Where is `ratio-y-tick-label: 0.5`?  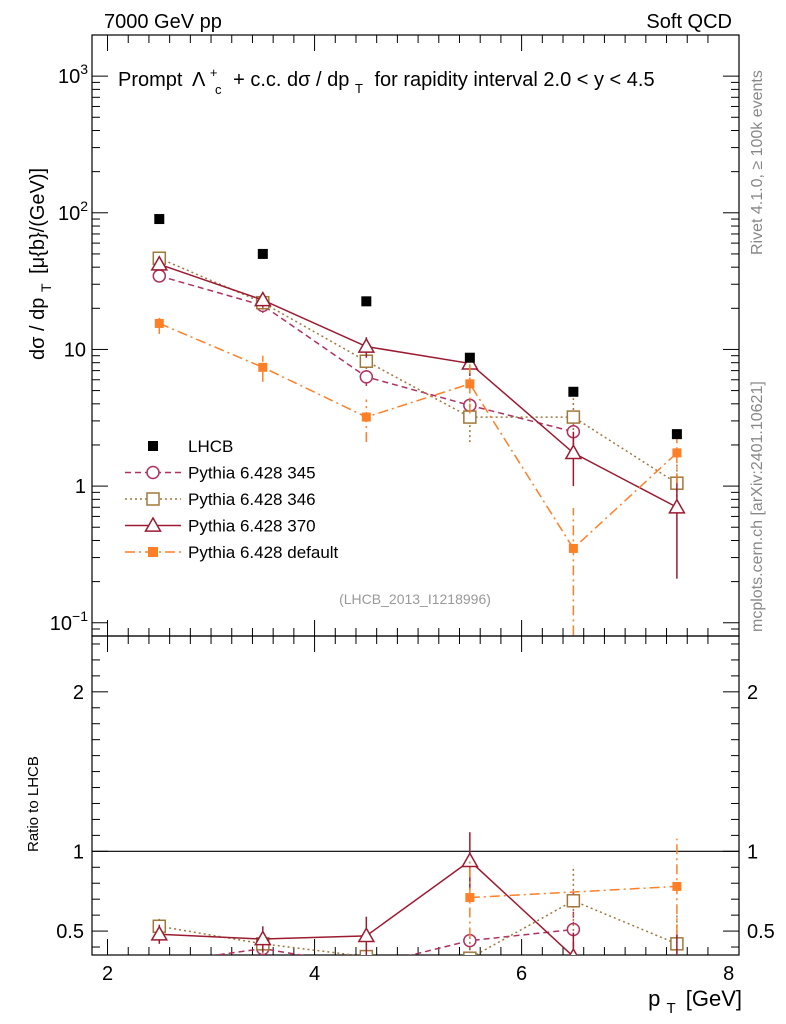 ratio-y-tick-label: 0.5 is located at coordinates (70, 932).